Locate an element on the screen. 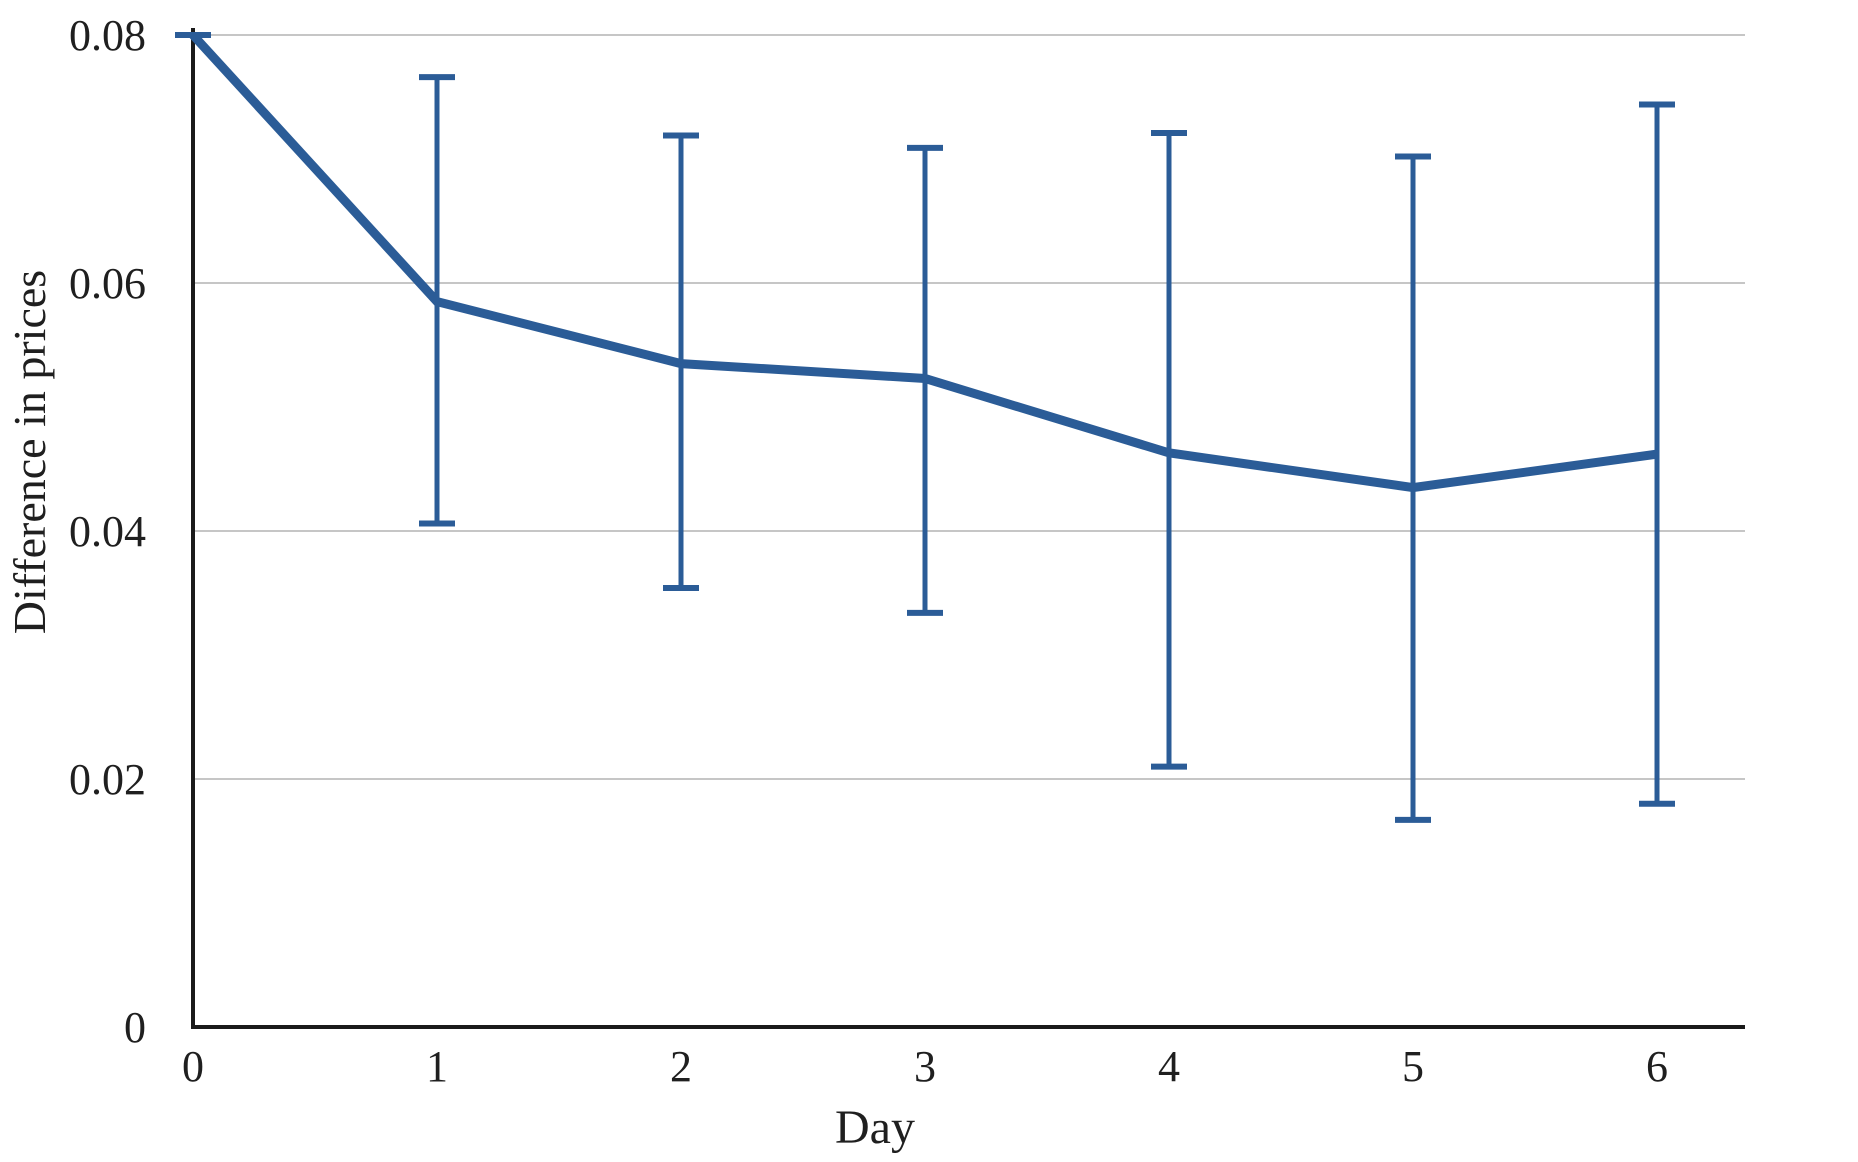  y-axis-label: Difference in prices is located at coordinates (29, 452).